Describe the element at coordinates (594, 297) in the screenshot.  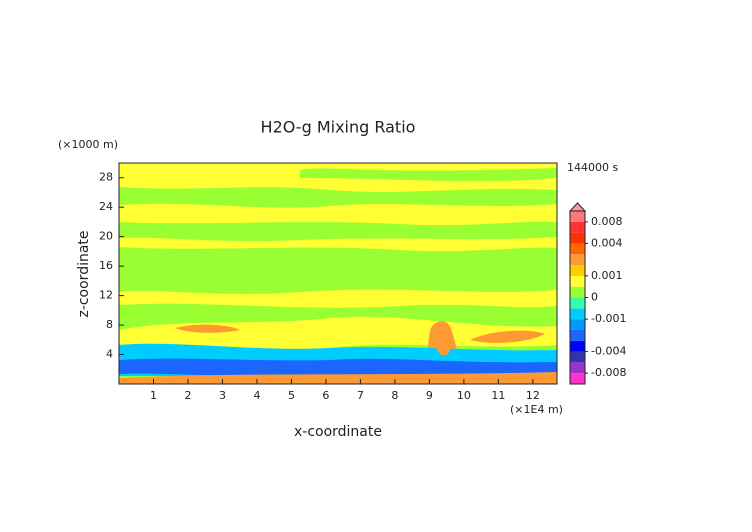
I see `colorbar-tick-label: 0` at that location.